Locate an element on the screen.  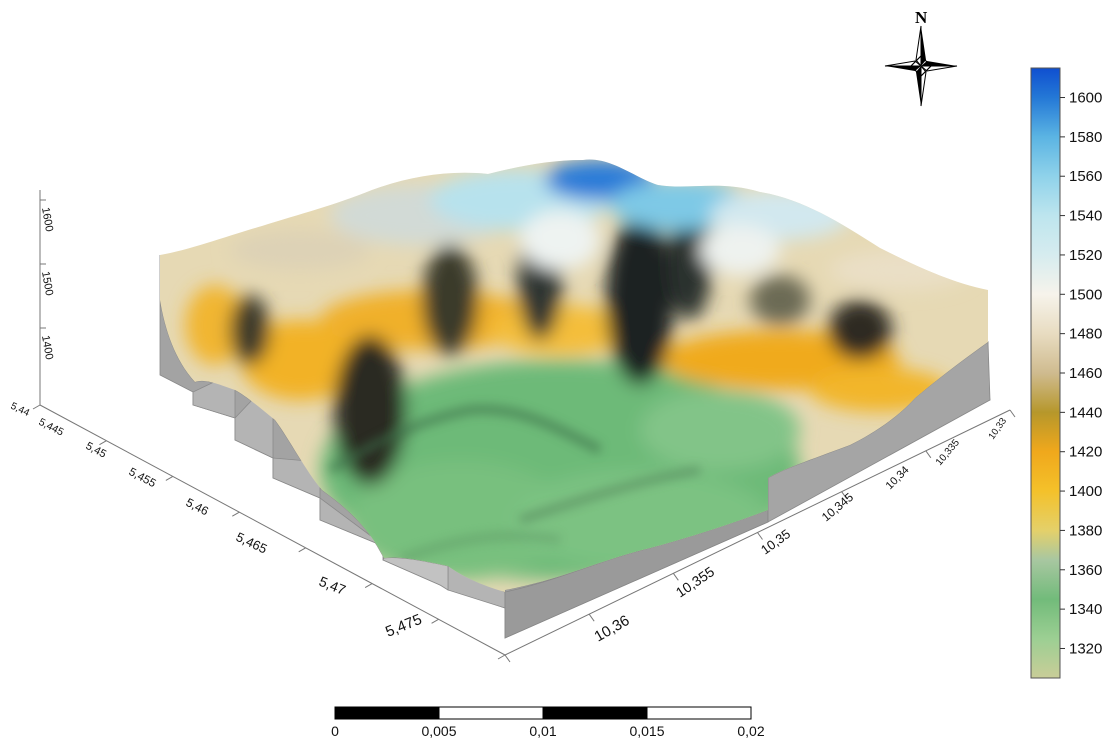
colorbar-label-1360: 1360 is located at coordinates (1085, 570).